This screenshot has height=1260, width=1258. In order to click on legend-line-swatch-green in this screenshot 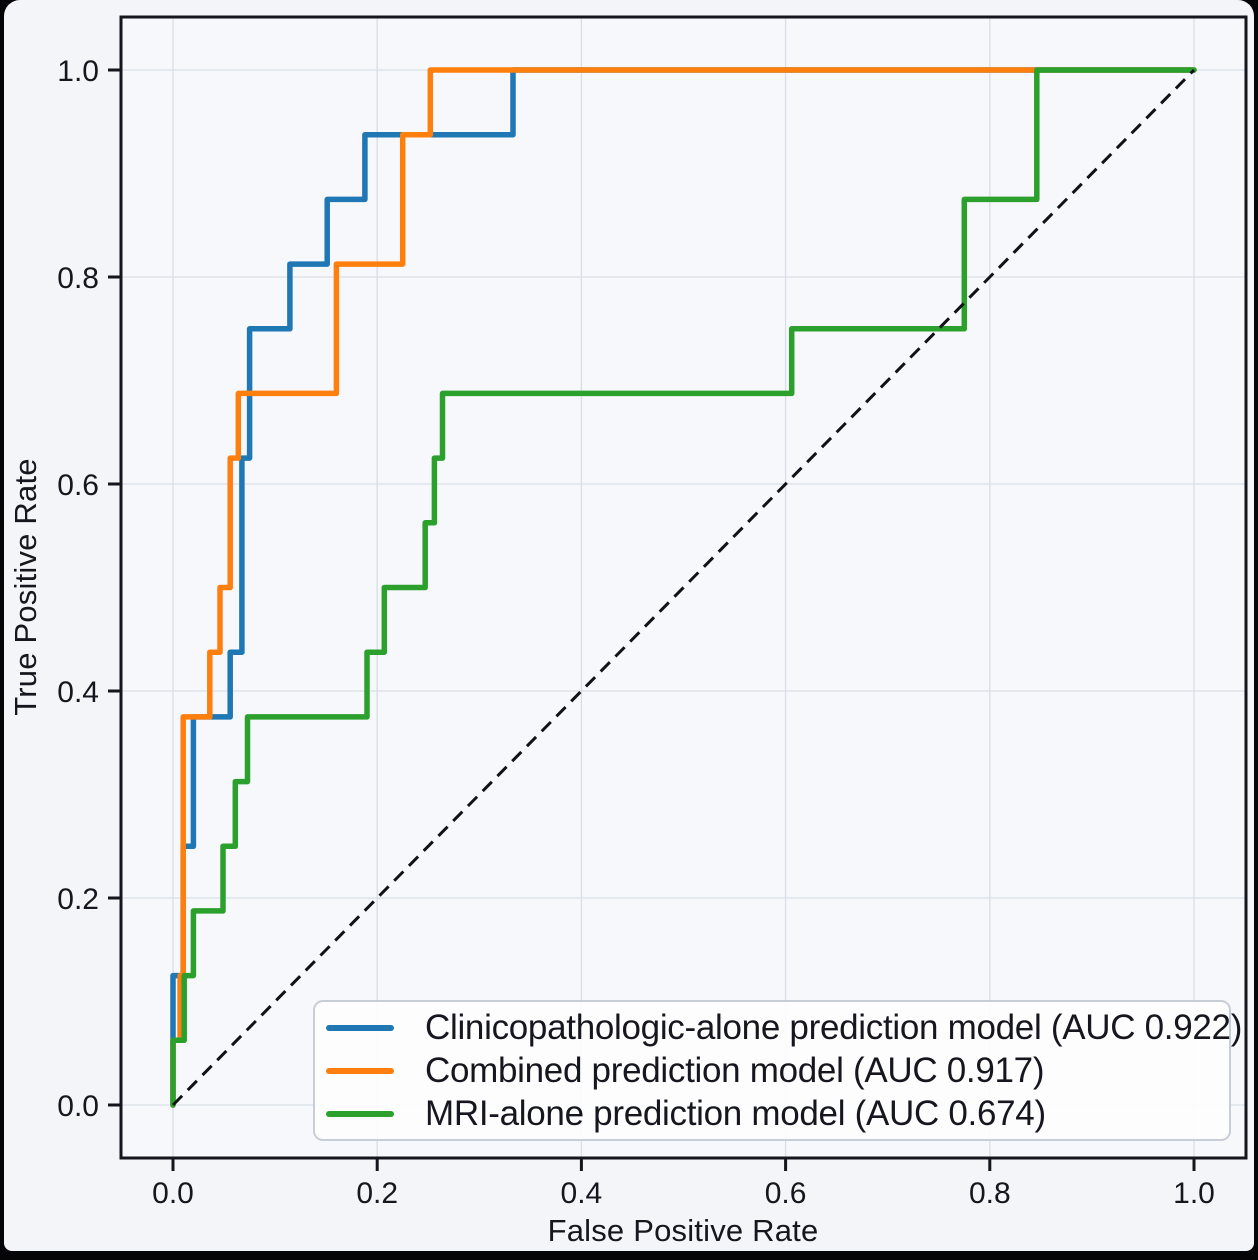, I will do `click(360, 1113)`.